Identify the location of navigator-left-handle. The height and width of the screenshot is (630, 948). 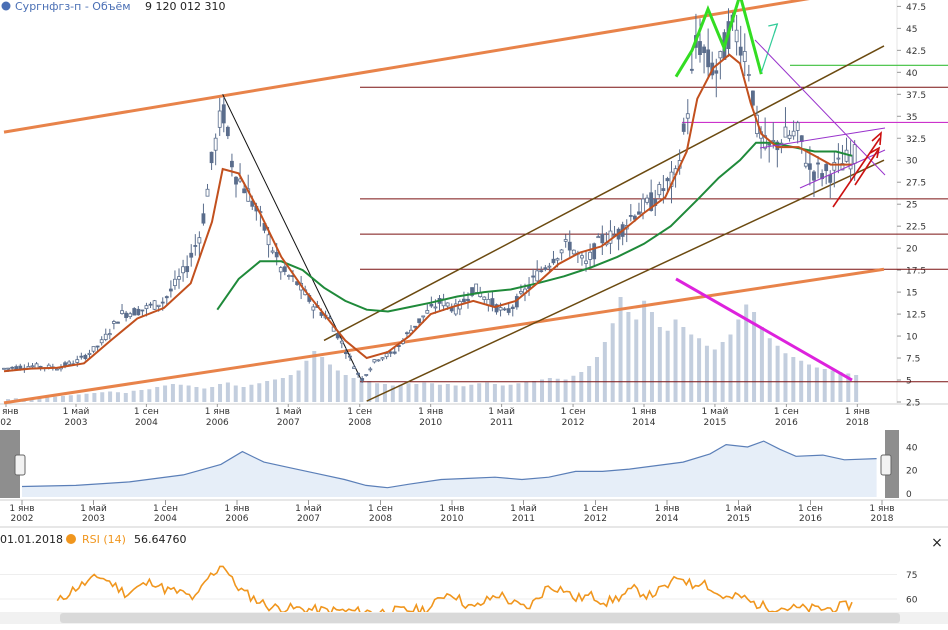
(20, 465).